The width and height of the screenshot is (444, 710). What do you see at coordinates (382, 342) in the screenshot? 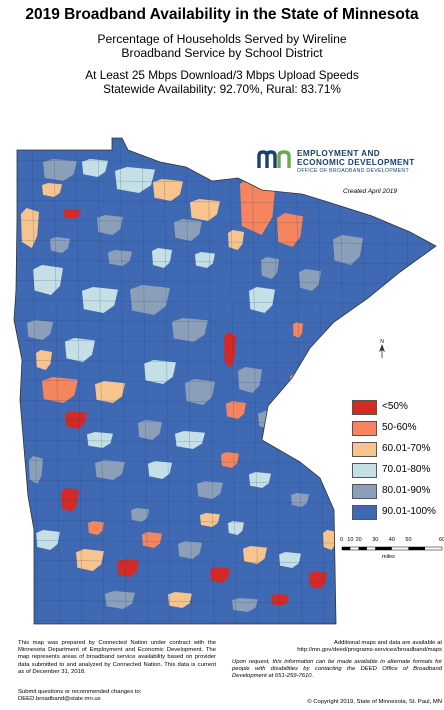
I see `north-label: N` at bounding box center [382, 342].